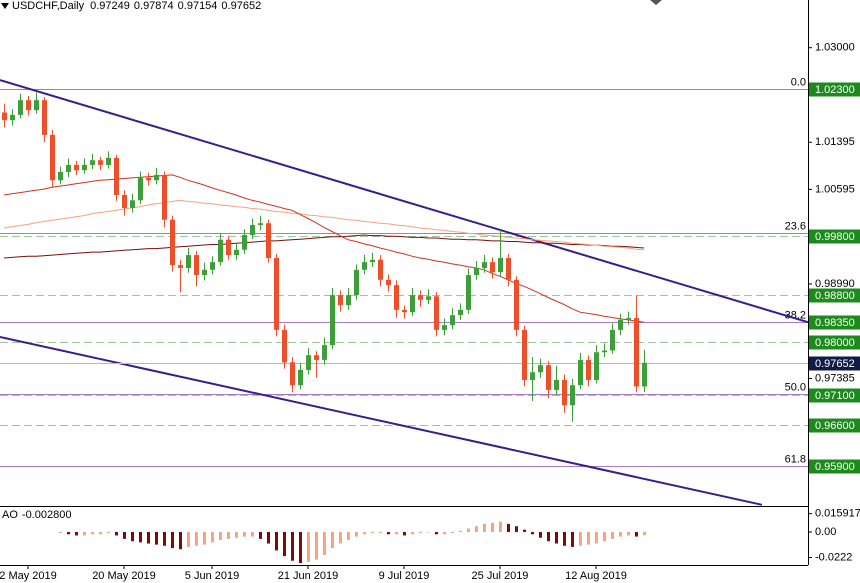  Describe the element at coordinates (834, 363) in the screenshot. I see `current-price-tag` at that location.